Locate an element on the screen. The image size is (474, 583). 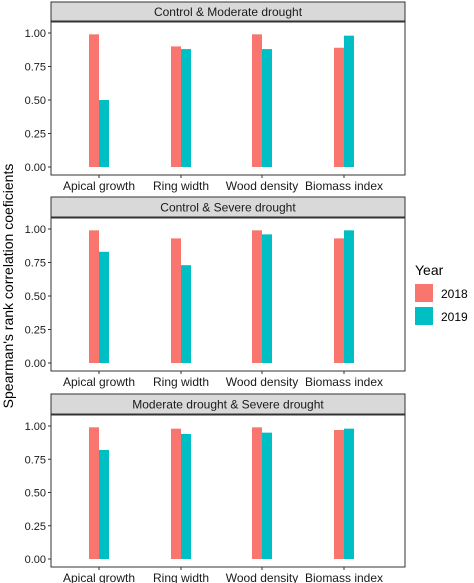
legend-key-2018 is located at coordinates (424, 293).